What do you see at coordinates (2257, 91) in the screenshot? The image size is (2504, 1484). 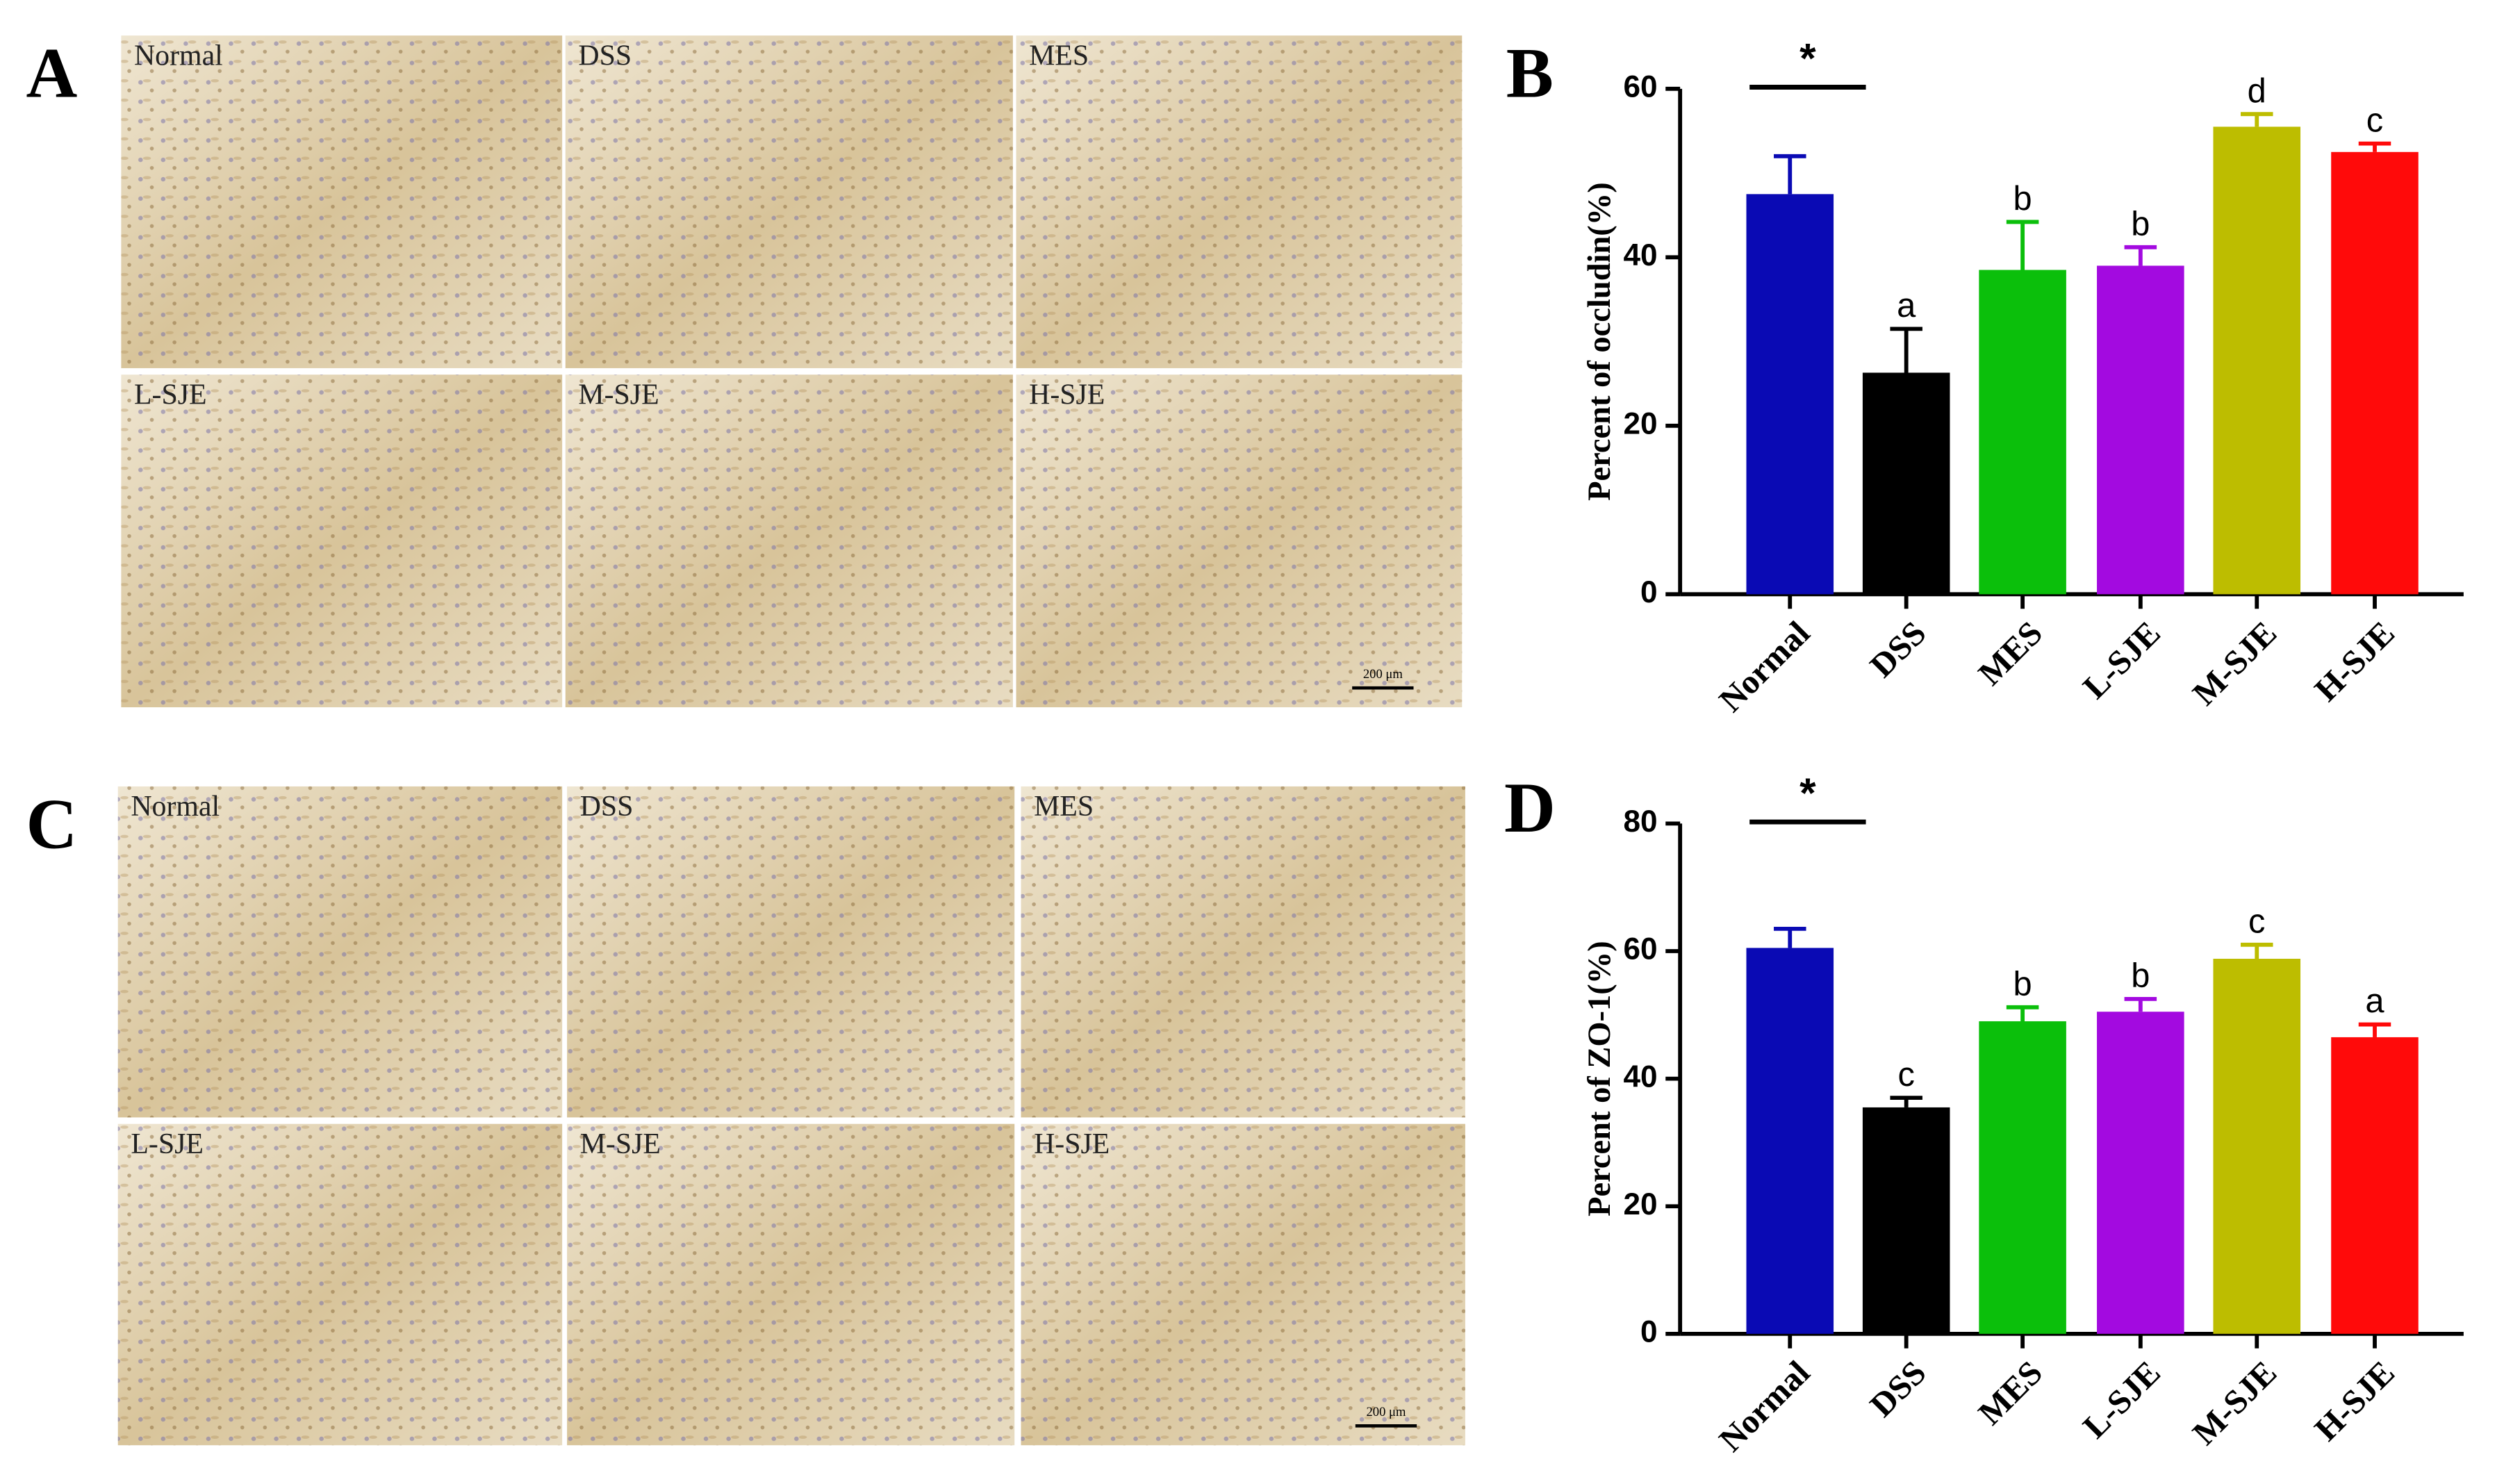 I see `group-letter: d` at bounding box center [2257, 91].